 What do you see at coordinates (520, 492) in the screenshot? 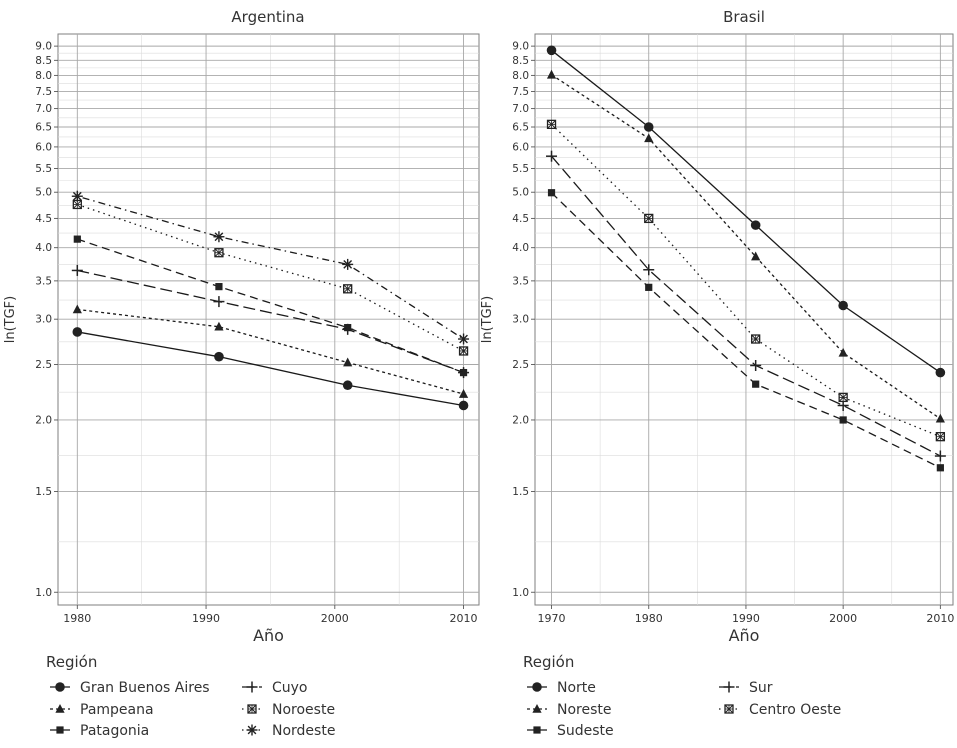
I see `y-tick-label: 1.5` at bounding box center [520, 492].